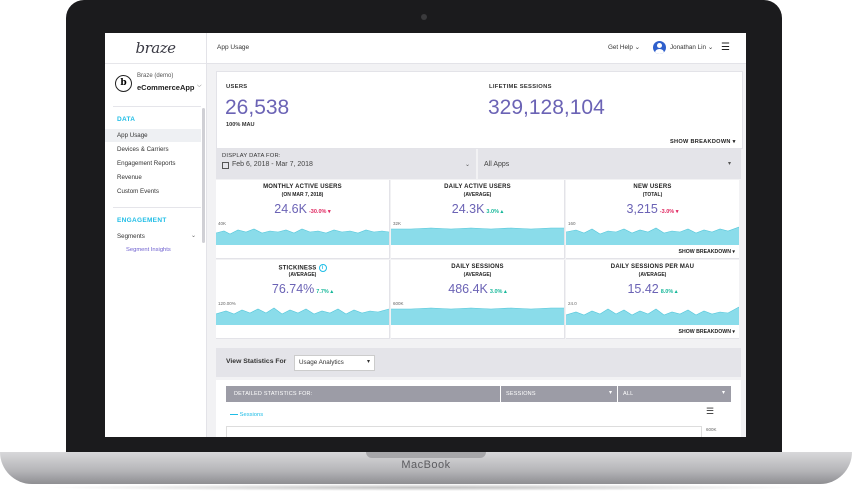 Image resolution: width=852 pixels, height=491 pixels. What do you see at coordinates (725, 47) in the screenshot?
I see `hamburger-menu-icon: ☰` at bounding box center [725, 47].